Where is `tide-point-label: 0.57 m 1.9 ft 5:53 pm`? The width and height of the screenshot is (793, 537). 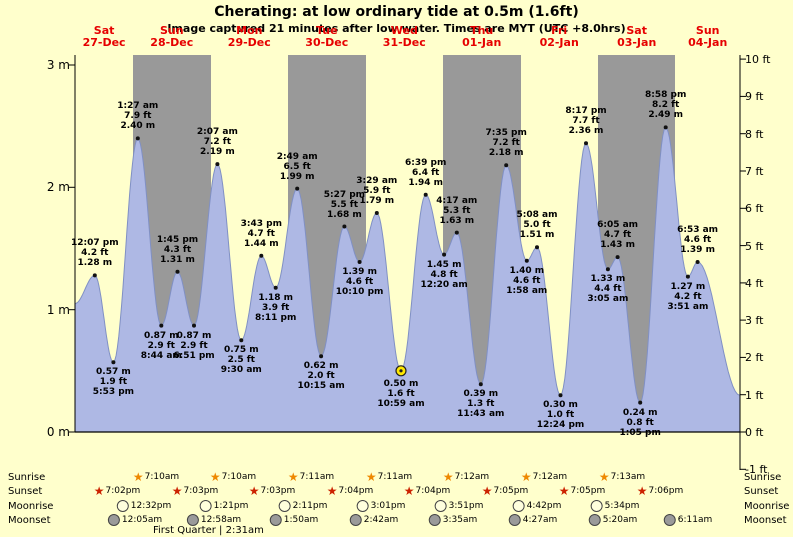
tide-point-label: 0.57 m 1.9 ft 5:53 pm is located at coordinates (113, 382).